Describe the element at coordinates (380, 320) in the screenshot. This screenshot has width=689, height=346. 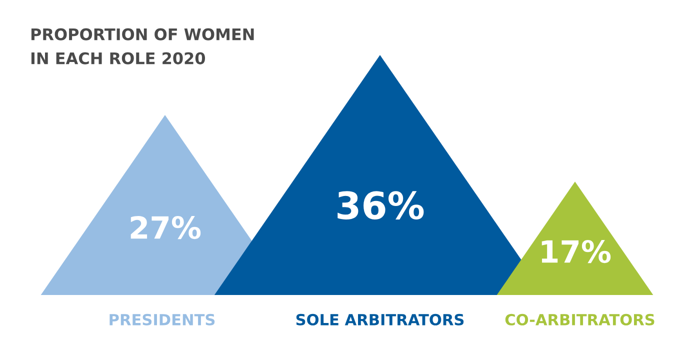
I see `category-label: SOLE ARBITRATORS` at that location.